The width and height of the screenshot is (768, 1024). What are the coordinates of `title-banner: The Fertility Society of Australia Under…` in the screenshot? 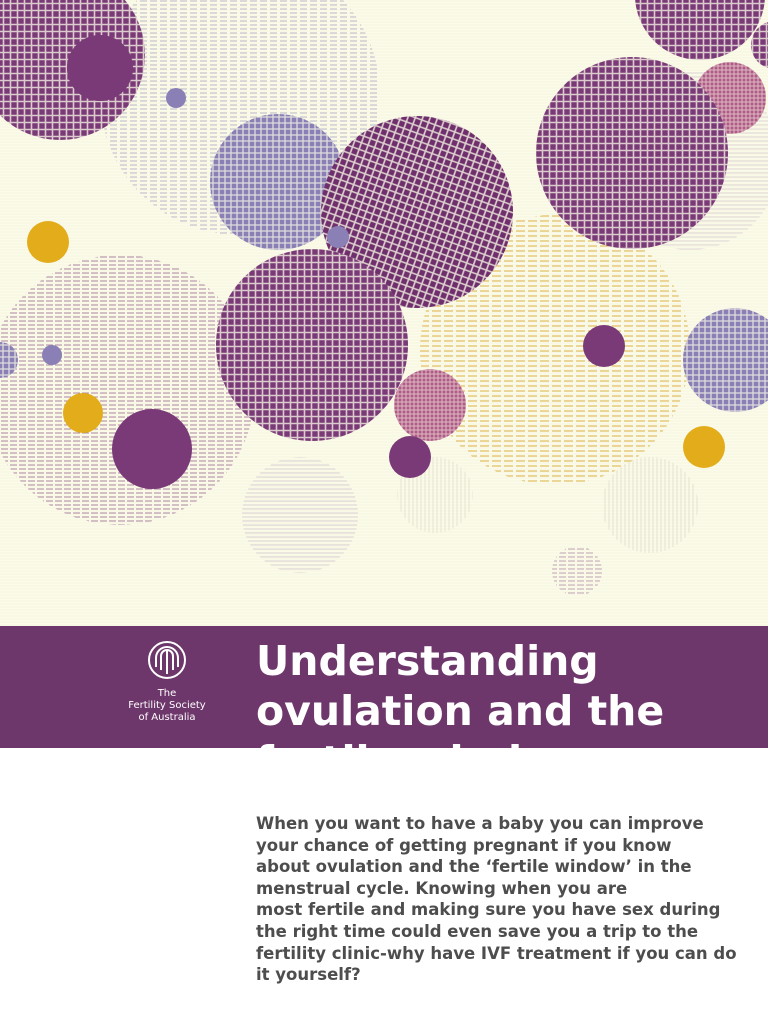 It's located at (384, 687).